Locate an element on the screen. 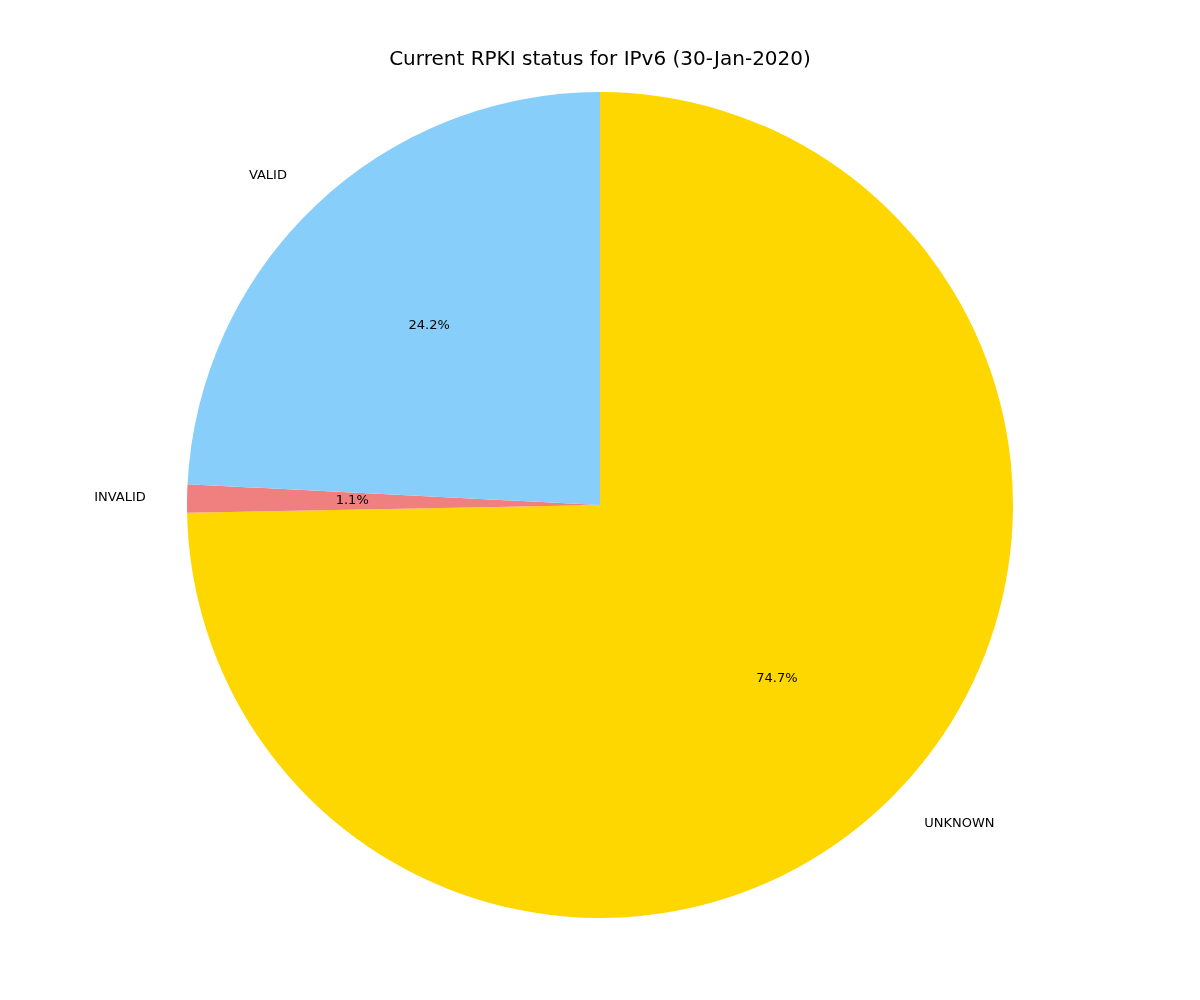 This screenshot has width=1200, height=1000. slice-label: VALID is located at coordinates (267, 175).